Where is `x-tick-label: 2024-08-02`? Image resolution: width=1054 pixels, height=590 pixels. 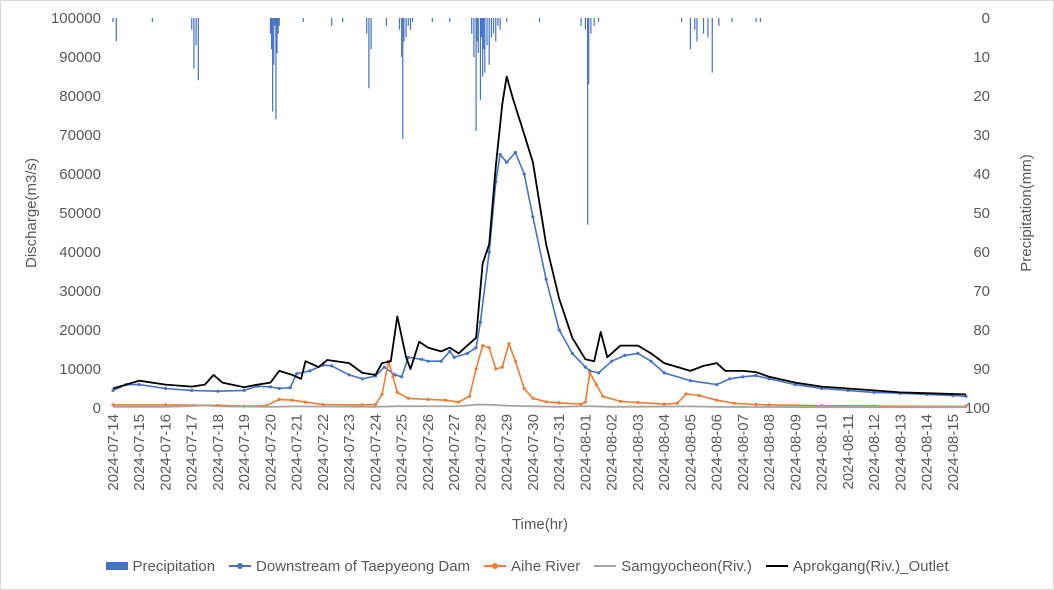
x-tick-label: 2024-08-02 is located at coordinates (612, 452).